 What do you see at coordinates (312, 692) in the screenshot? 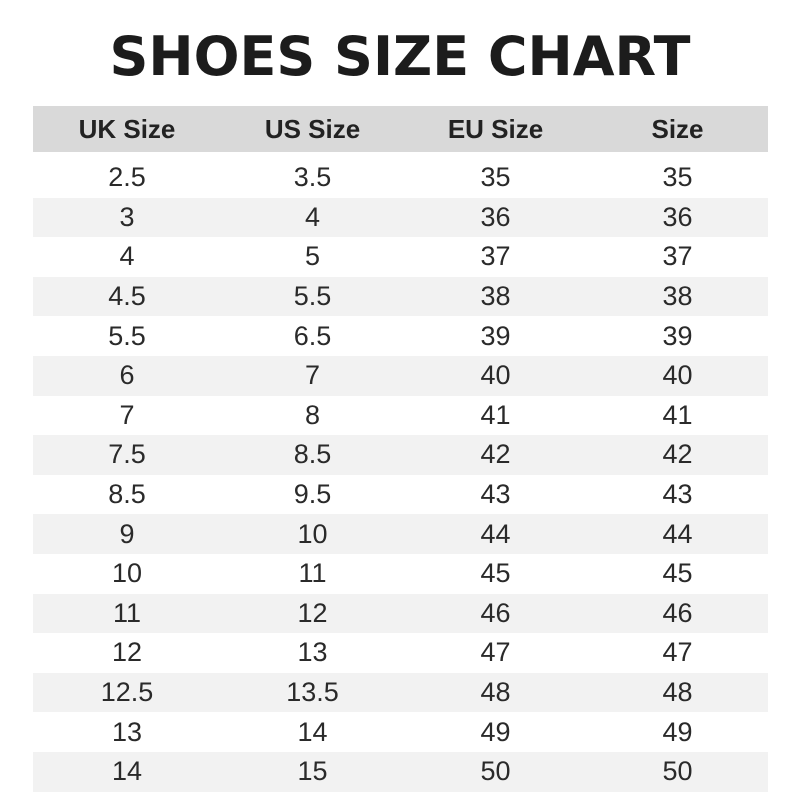
I see `table-cell: 13.5` at bounding box center [312, 692].